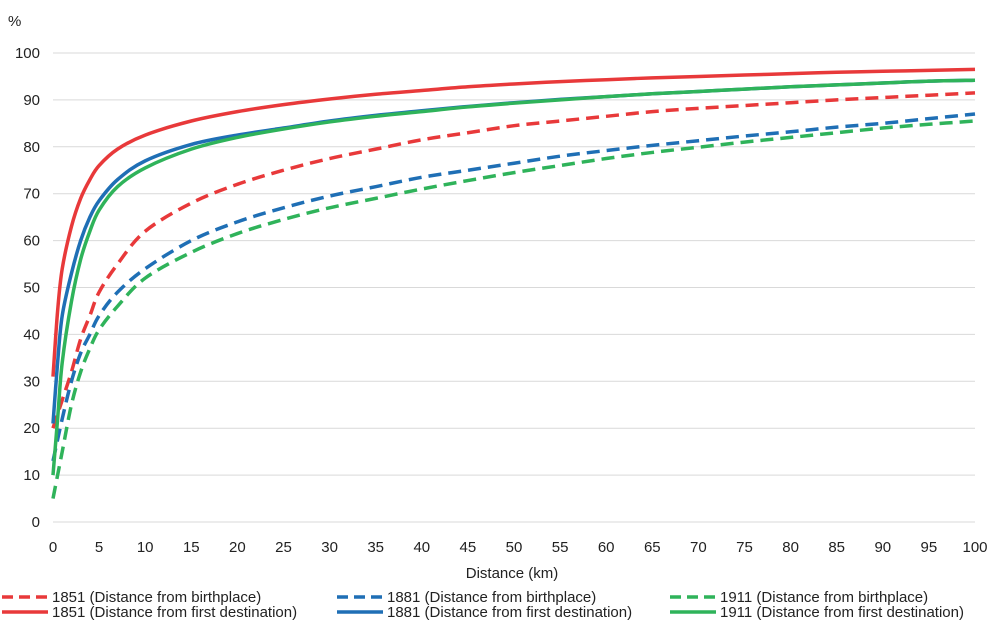  Describe the element at coordinates (31, 100) in the screenshot. I see `y-tick-label: 90` at that location.